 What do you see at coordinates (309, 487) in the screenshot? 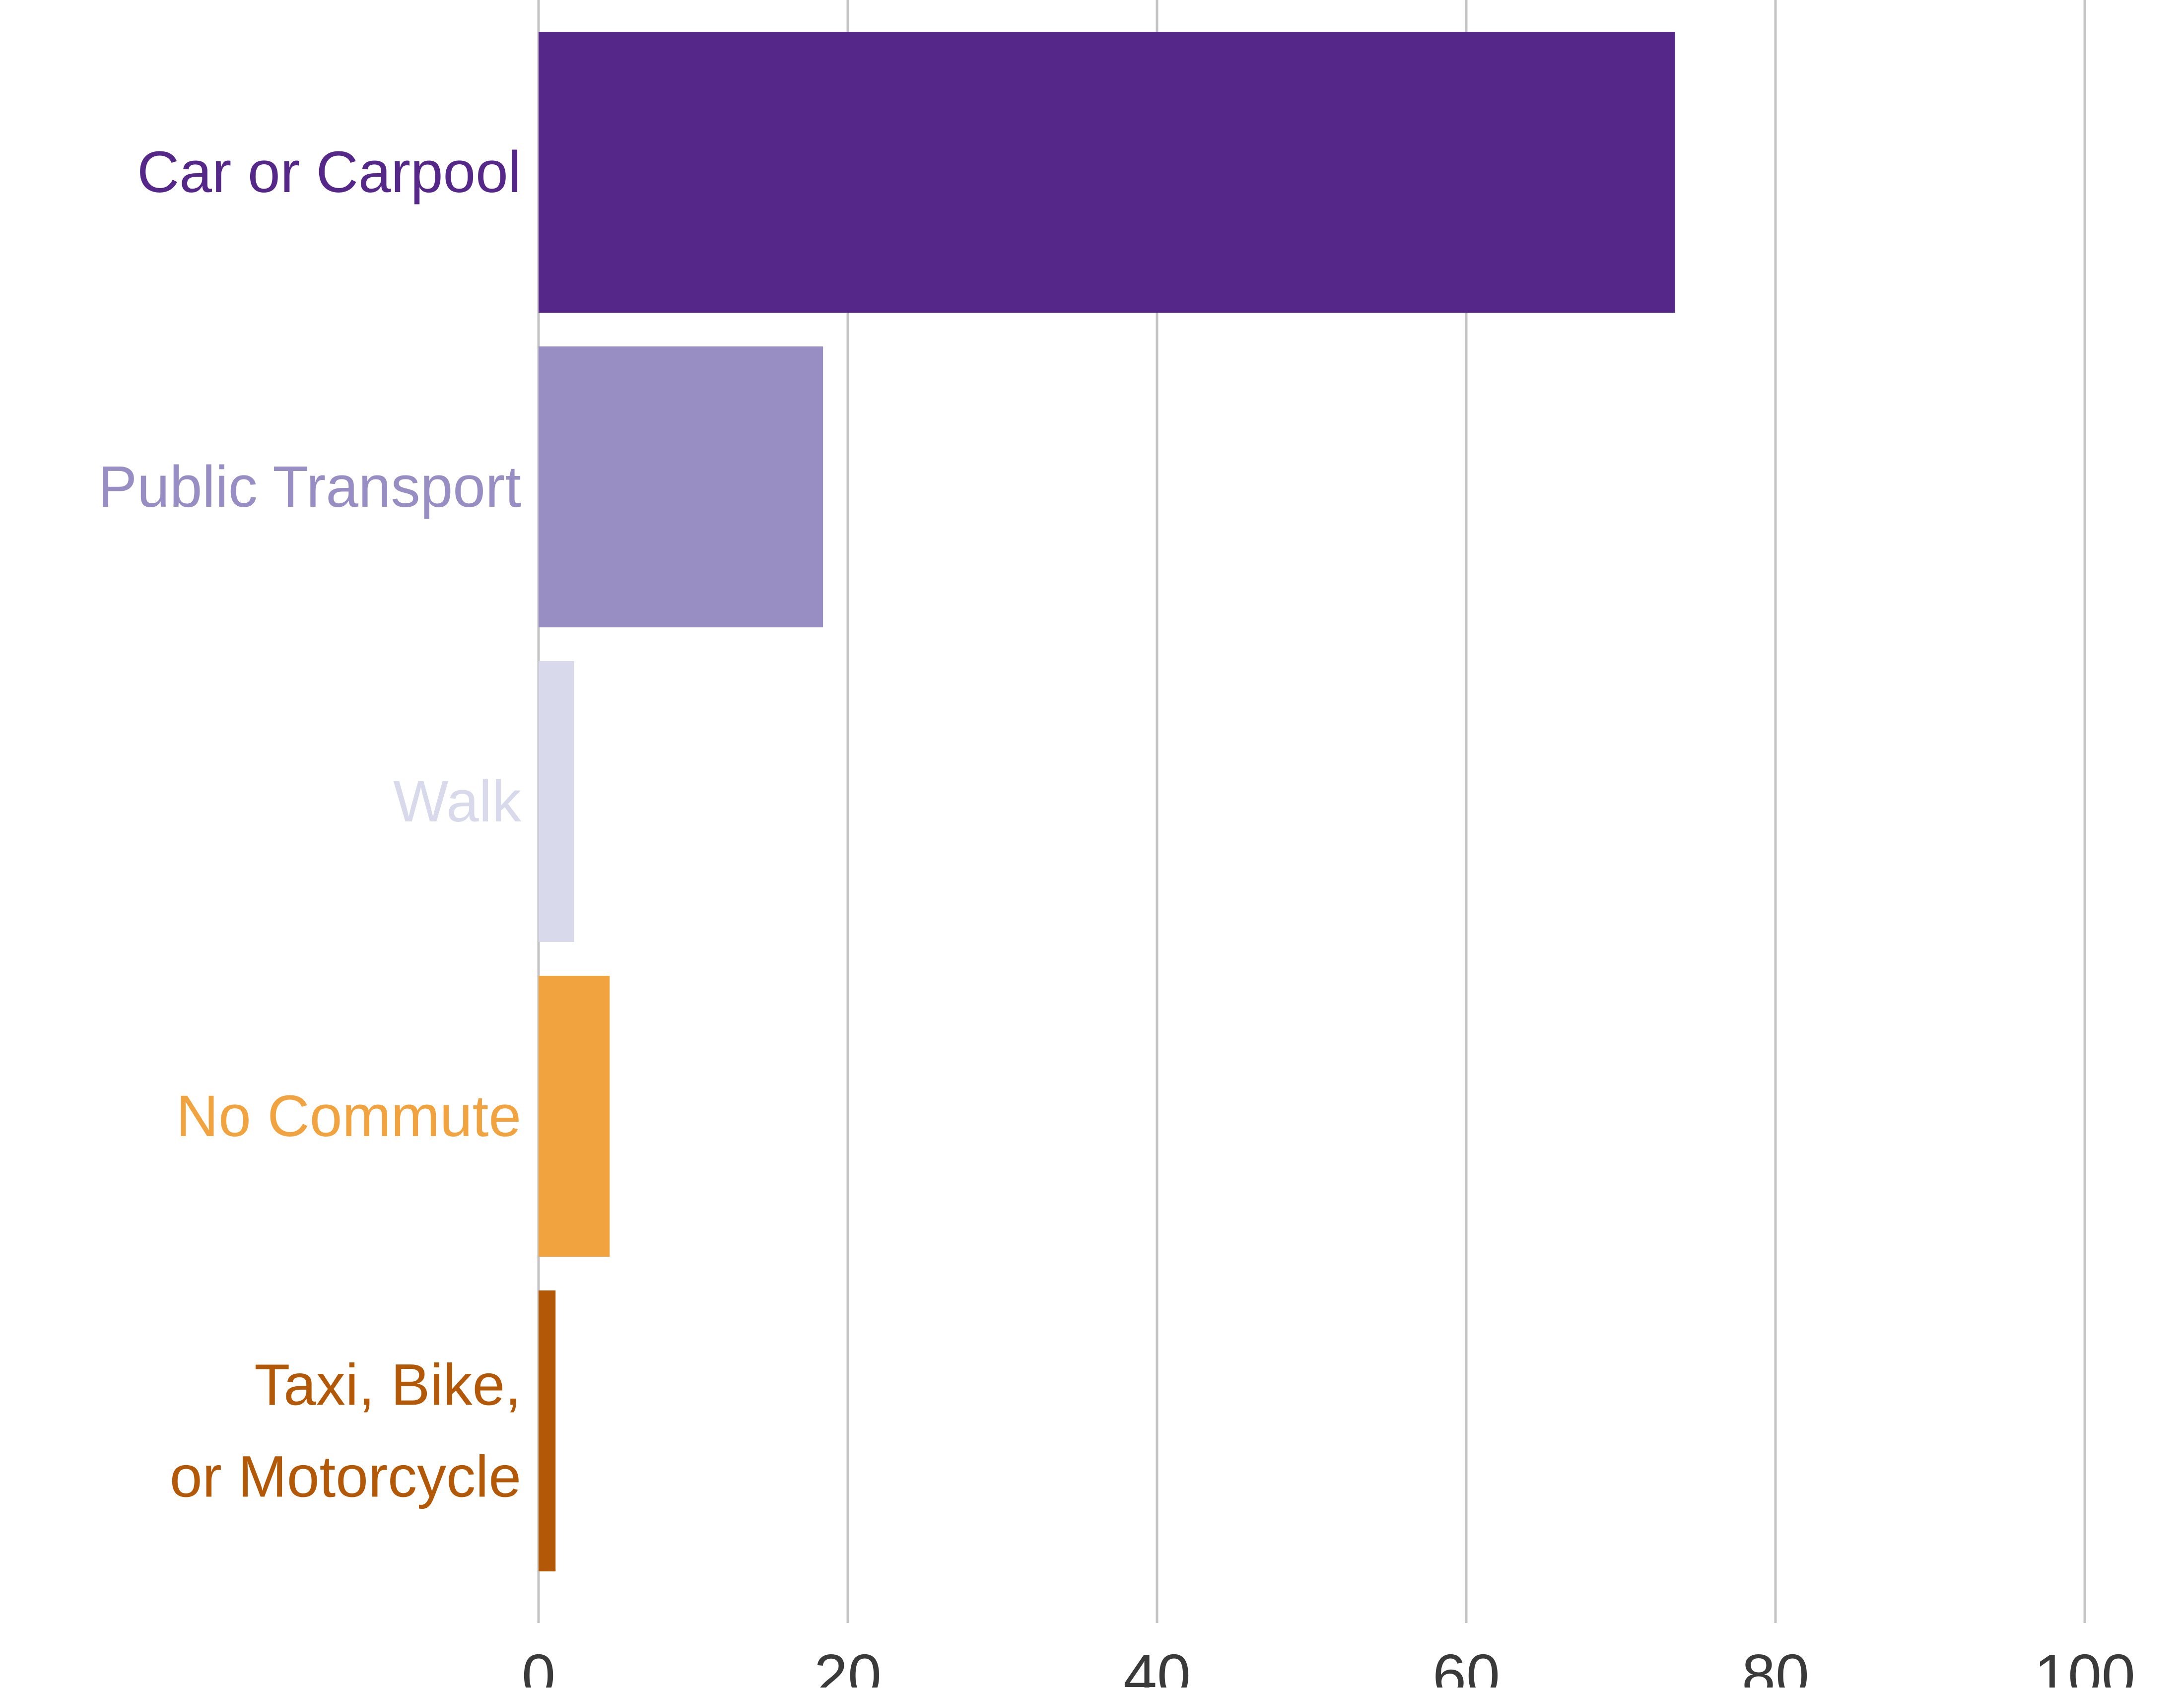
I see `category-label: Public Transport` at bounding box center [309, 487].